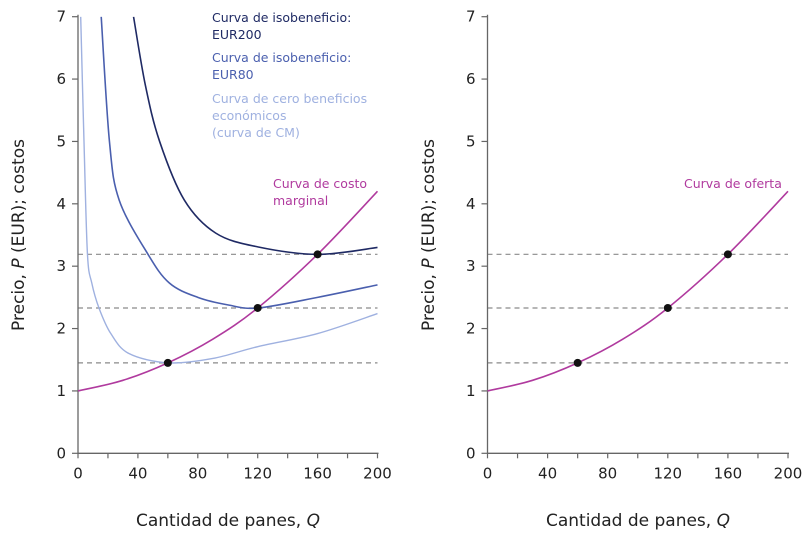  What do you see at coordinates (228, 291) in the screenshot?
I see `series-line-curva-de-costo-marginal` at bounding box center [228, 291].